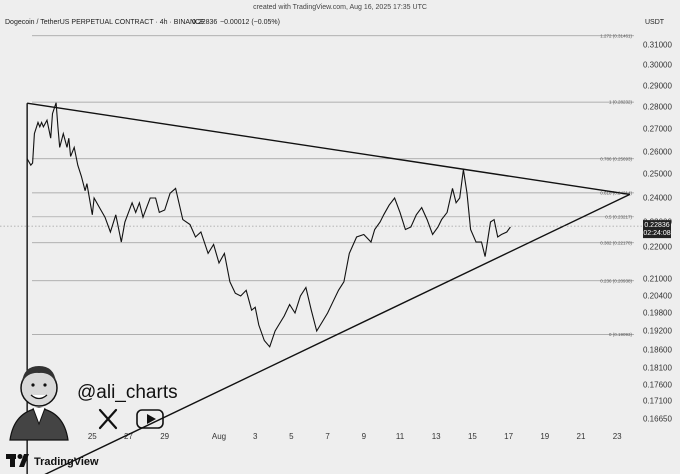 The width and height of the screenshot is (680, 474). What do you see at coordinates (657, 350) in the screenshot?
I see `y-tick-label: 0.18600` at bounding box center [657, 350].